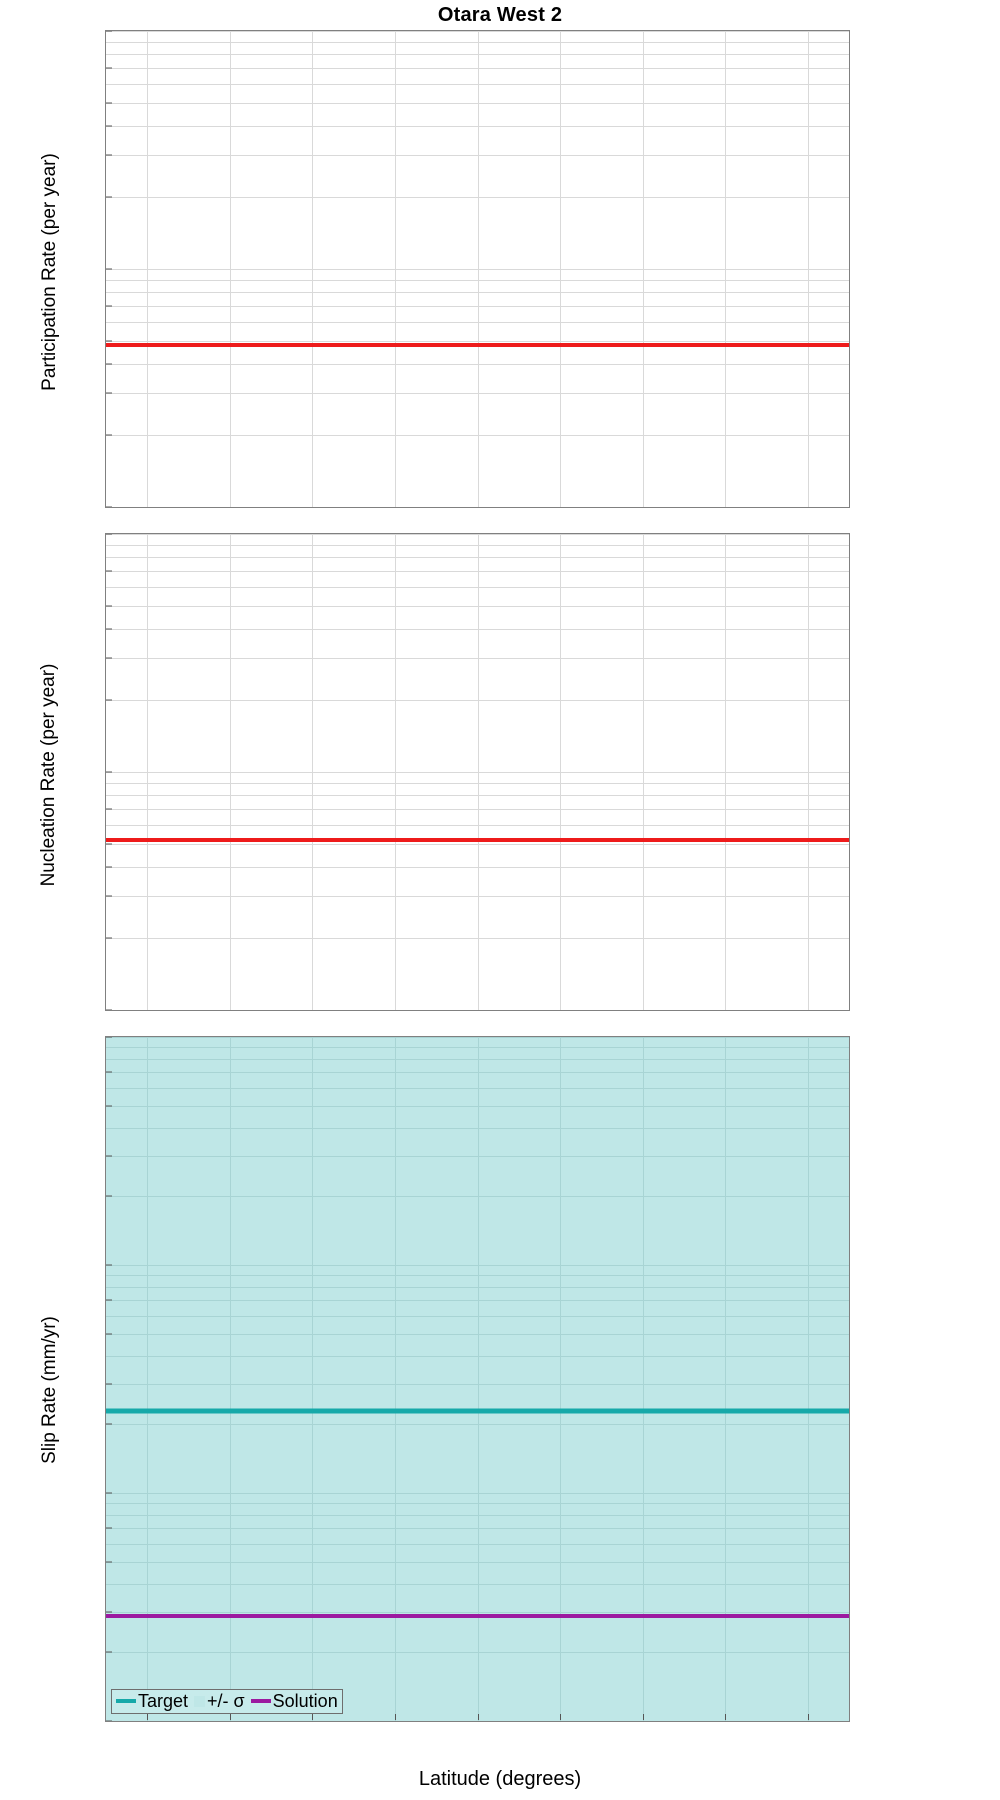 This screenshot has height=1800, width=1000. What do you see at coordinates (200, 1701) in the screenshot?
I see `legend-patch-swatch` at bounding box center [200, 1701].